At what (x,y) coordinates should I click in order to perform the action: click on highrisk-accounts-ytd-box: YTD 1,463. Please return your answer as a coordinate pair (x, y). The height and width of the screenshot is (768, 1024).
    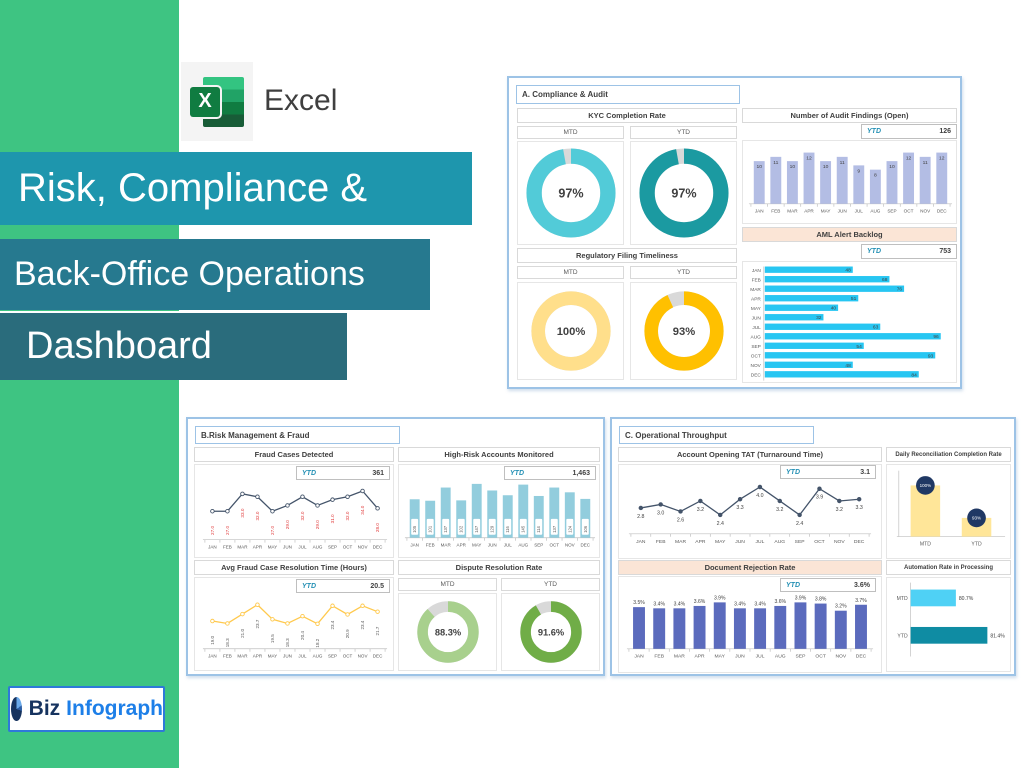
    Looking at the image, I should click on (550, 473).